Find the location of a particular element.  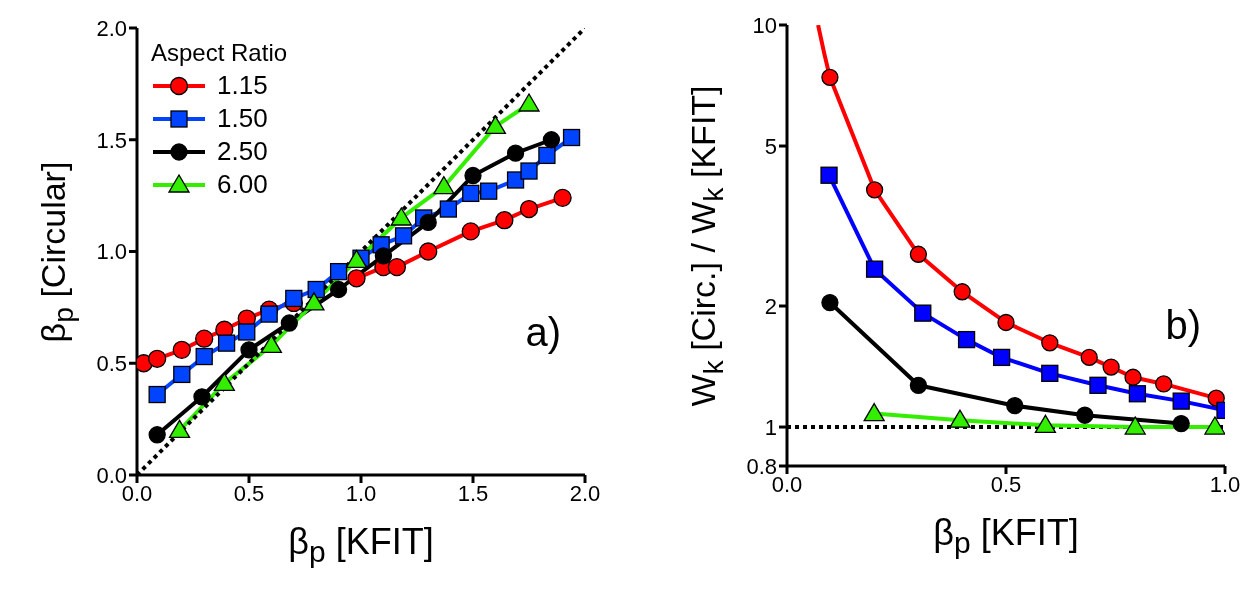

y-tick-label: 0.5 is located at coordinates (111, 364).